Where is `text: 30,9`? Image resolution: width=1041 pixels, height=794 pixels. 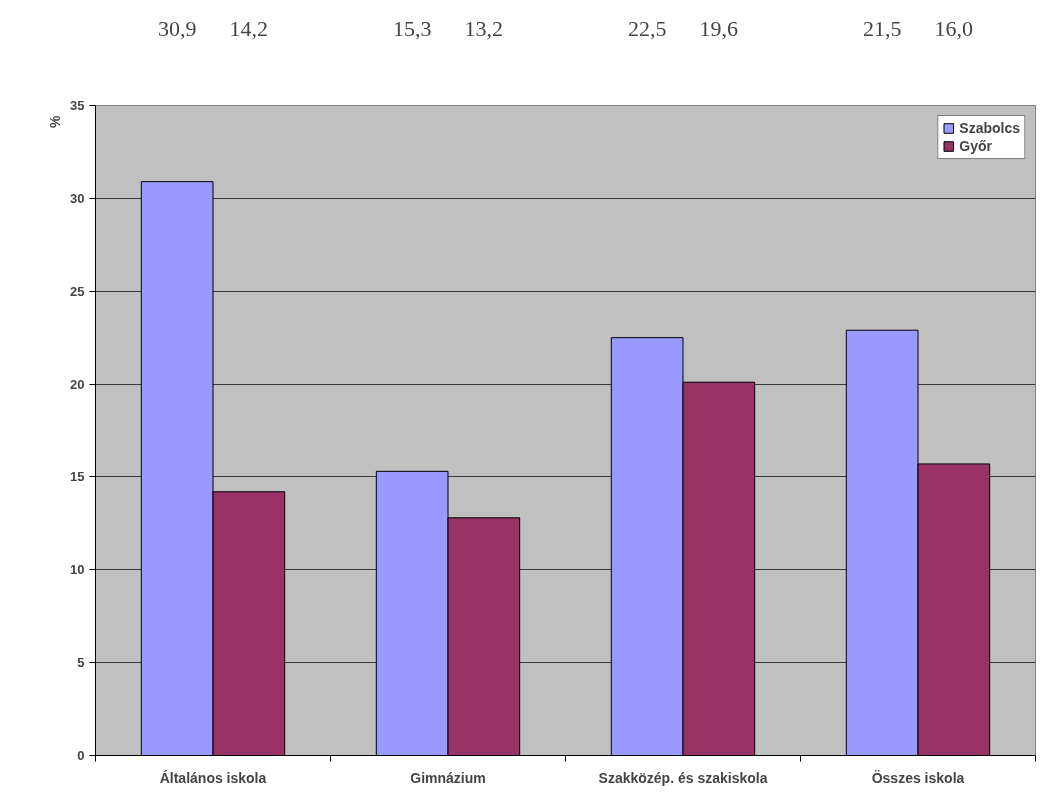
text: 30,9 is located at coordinates (177, 28).